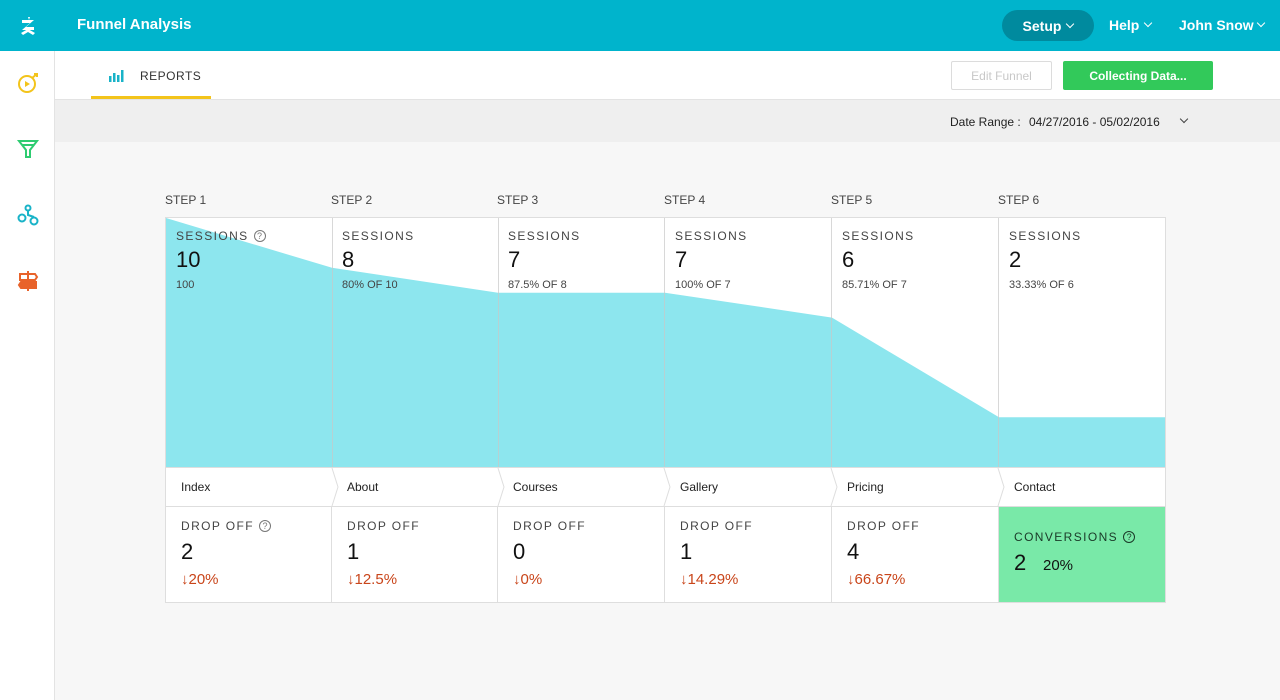 This screenshot has height=700, width=1280. What do you see at coordinates (581, 258) in the screenshot?
I see `sessions-cell: SESSIONS 7 87.5% OF 8` at bounding box center [581, 258].